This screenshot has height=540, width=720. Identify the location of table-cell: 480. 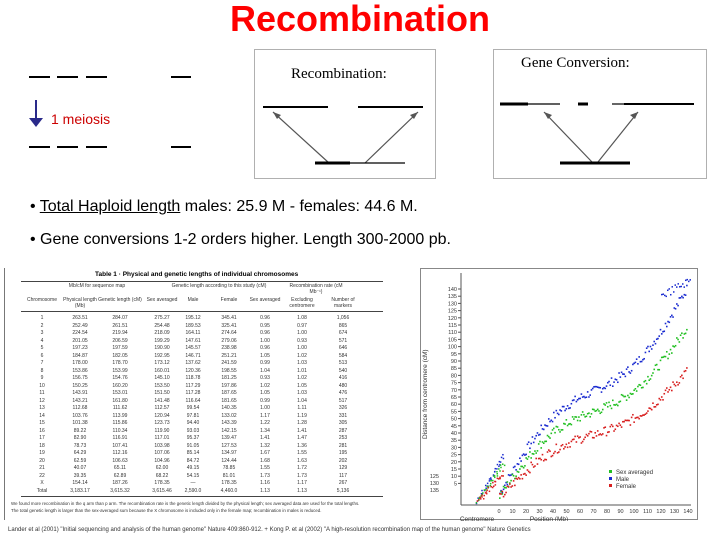
(343, 385).